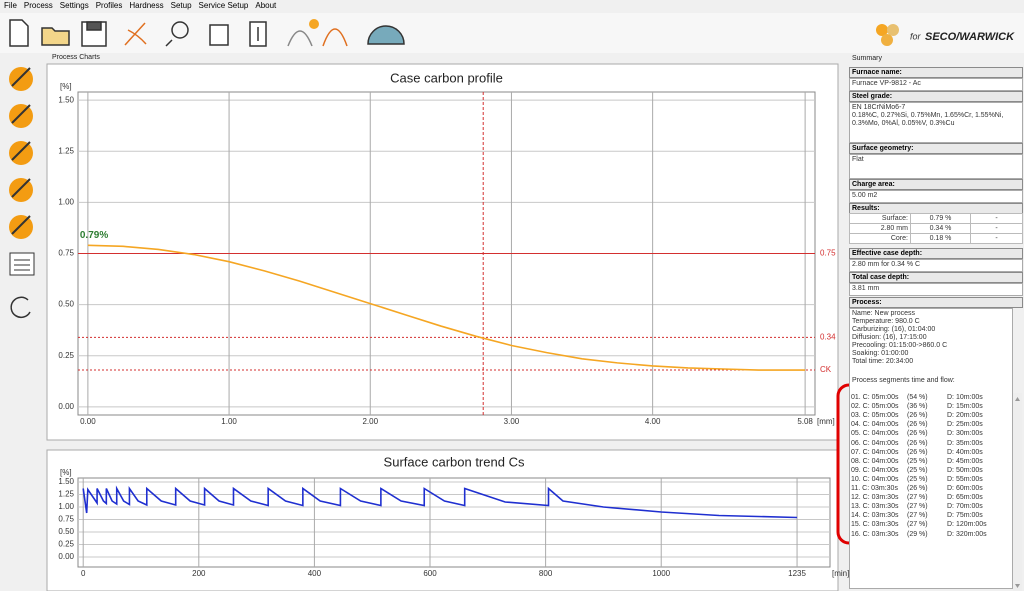  Describe the element at coordinates (936, 184) in the screenshot. I see `section-header: Charge area:` at that location.